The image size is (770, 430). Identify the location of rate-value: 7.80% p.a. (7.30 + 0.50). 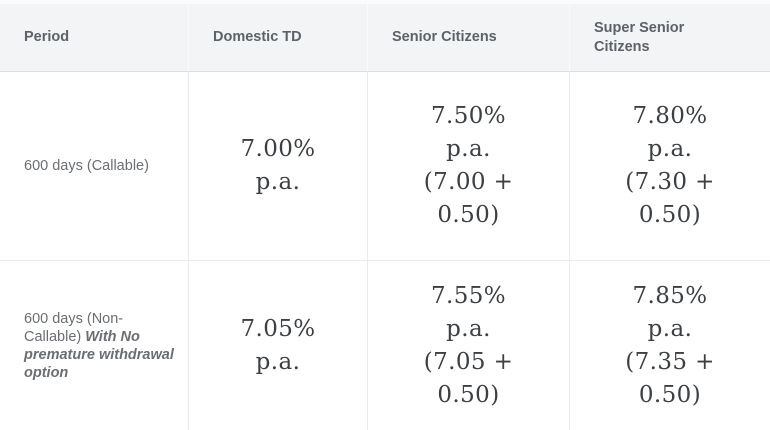
(670, 165).